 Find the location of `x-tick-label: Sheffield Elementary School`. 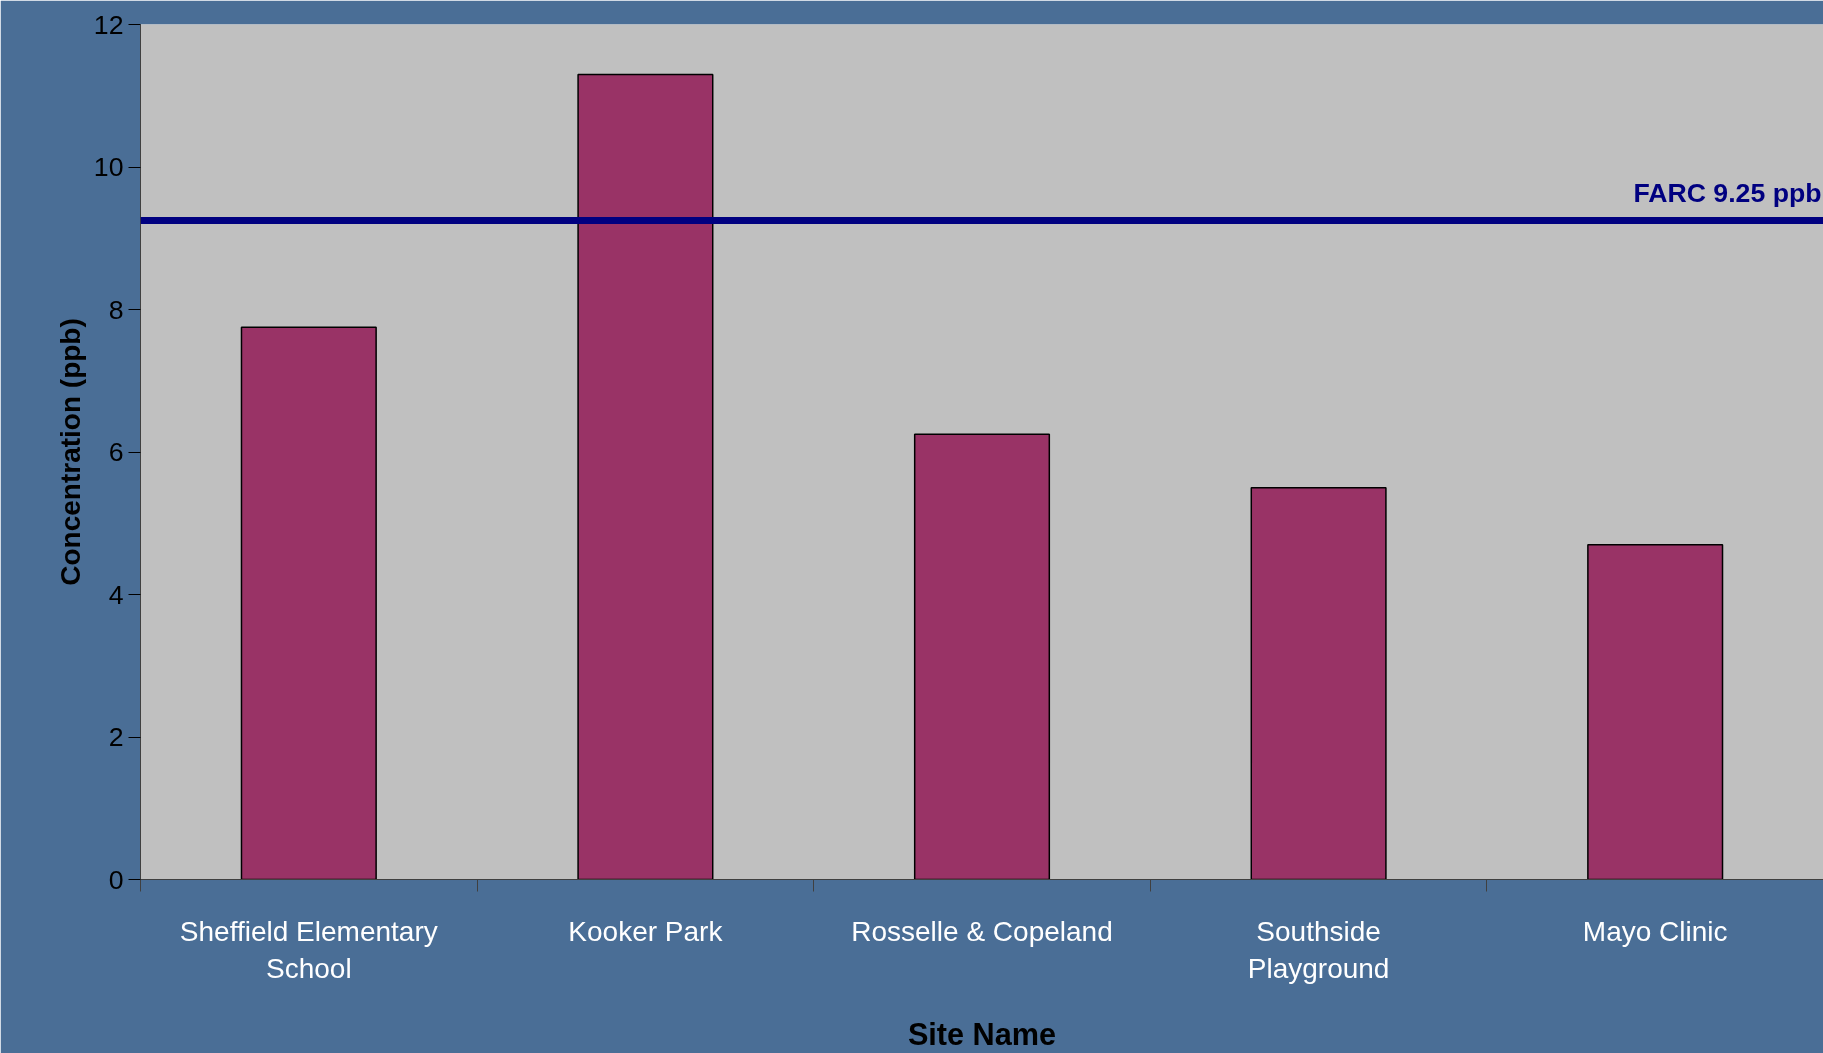

x-tick-label: Sheffield Elementary School is located at coordinates (308, 949).